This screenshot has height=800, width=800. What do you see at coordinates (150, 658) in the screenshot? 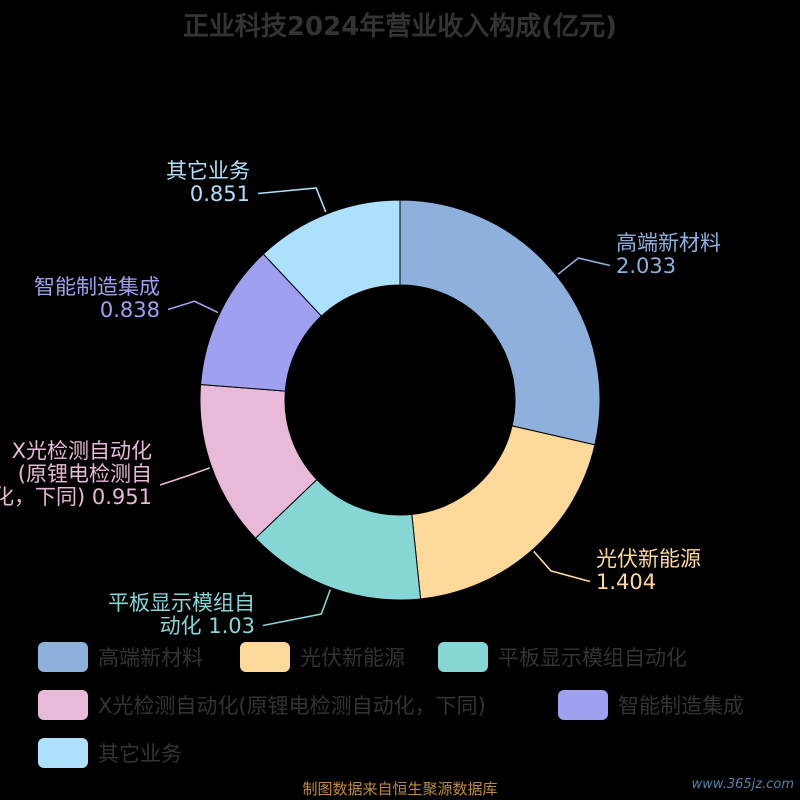
I see `legend-label: 高端新材料` at bounding box center [150, 658].